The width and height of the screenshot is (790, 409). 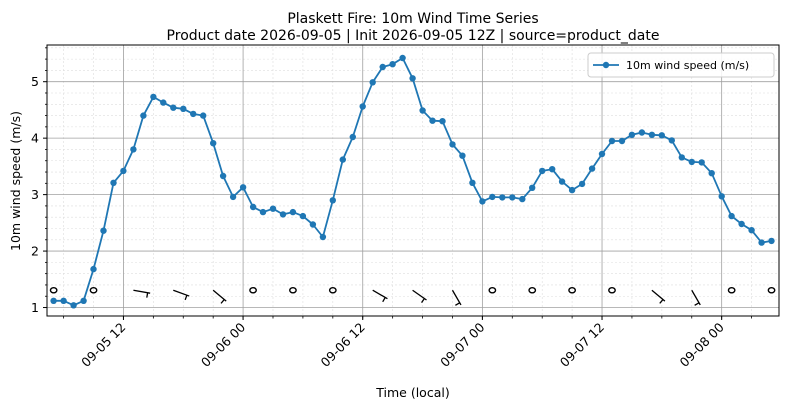 What do you see at coordinates (35, 138) in the screenshot?
I see `y-tick-label: 4` at bounding box center [35, 138].